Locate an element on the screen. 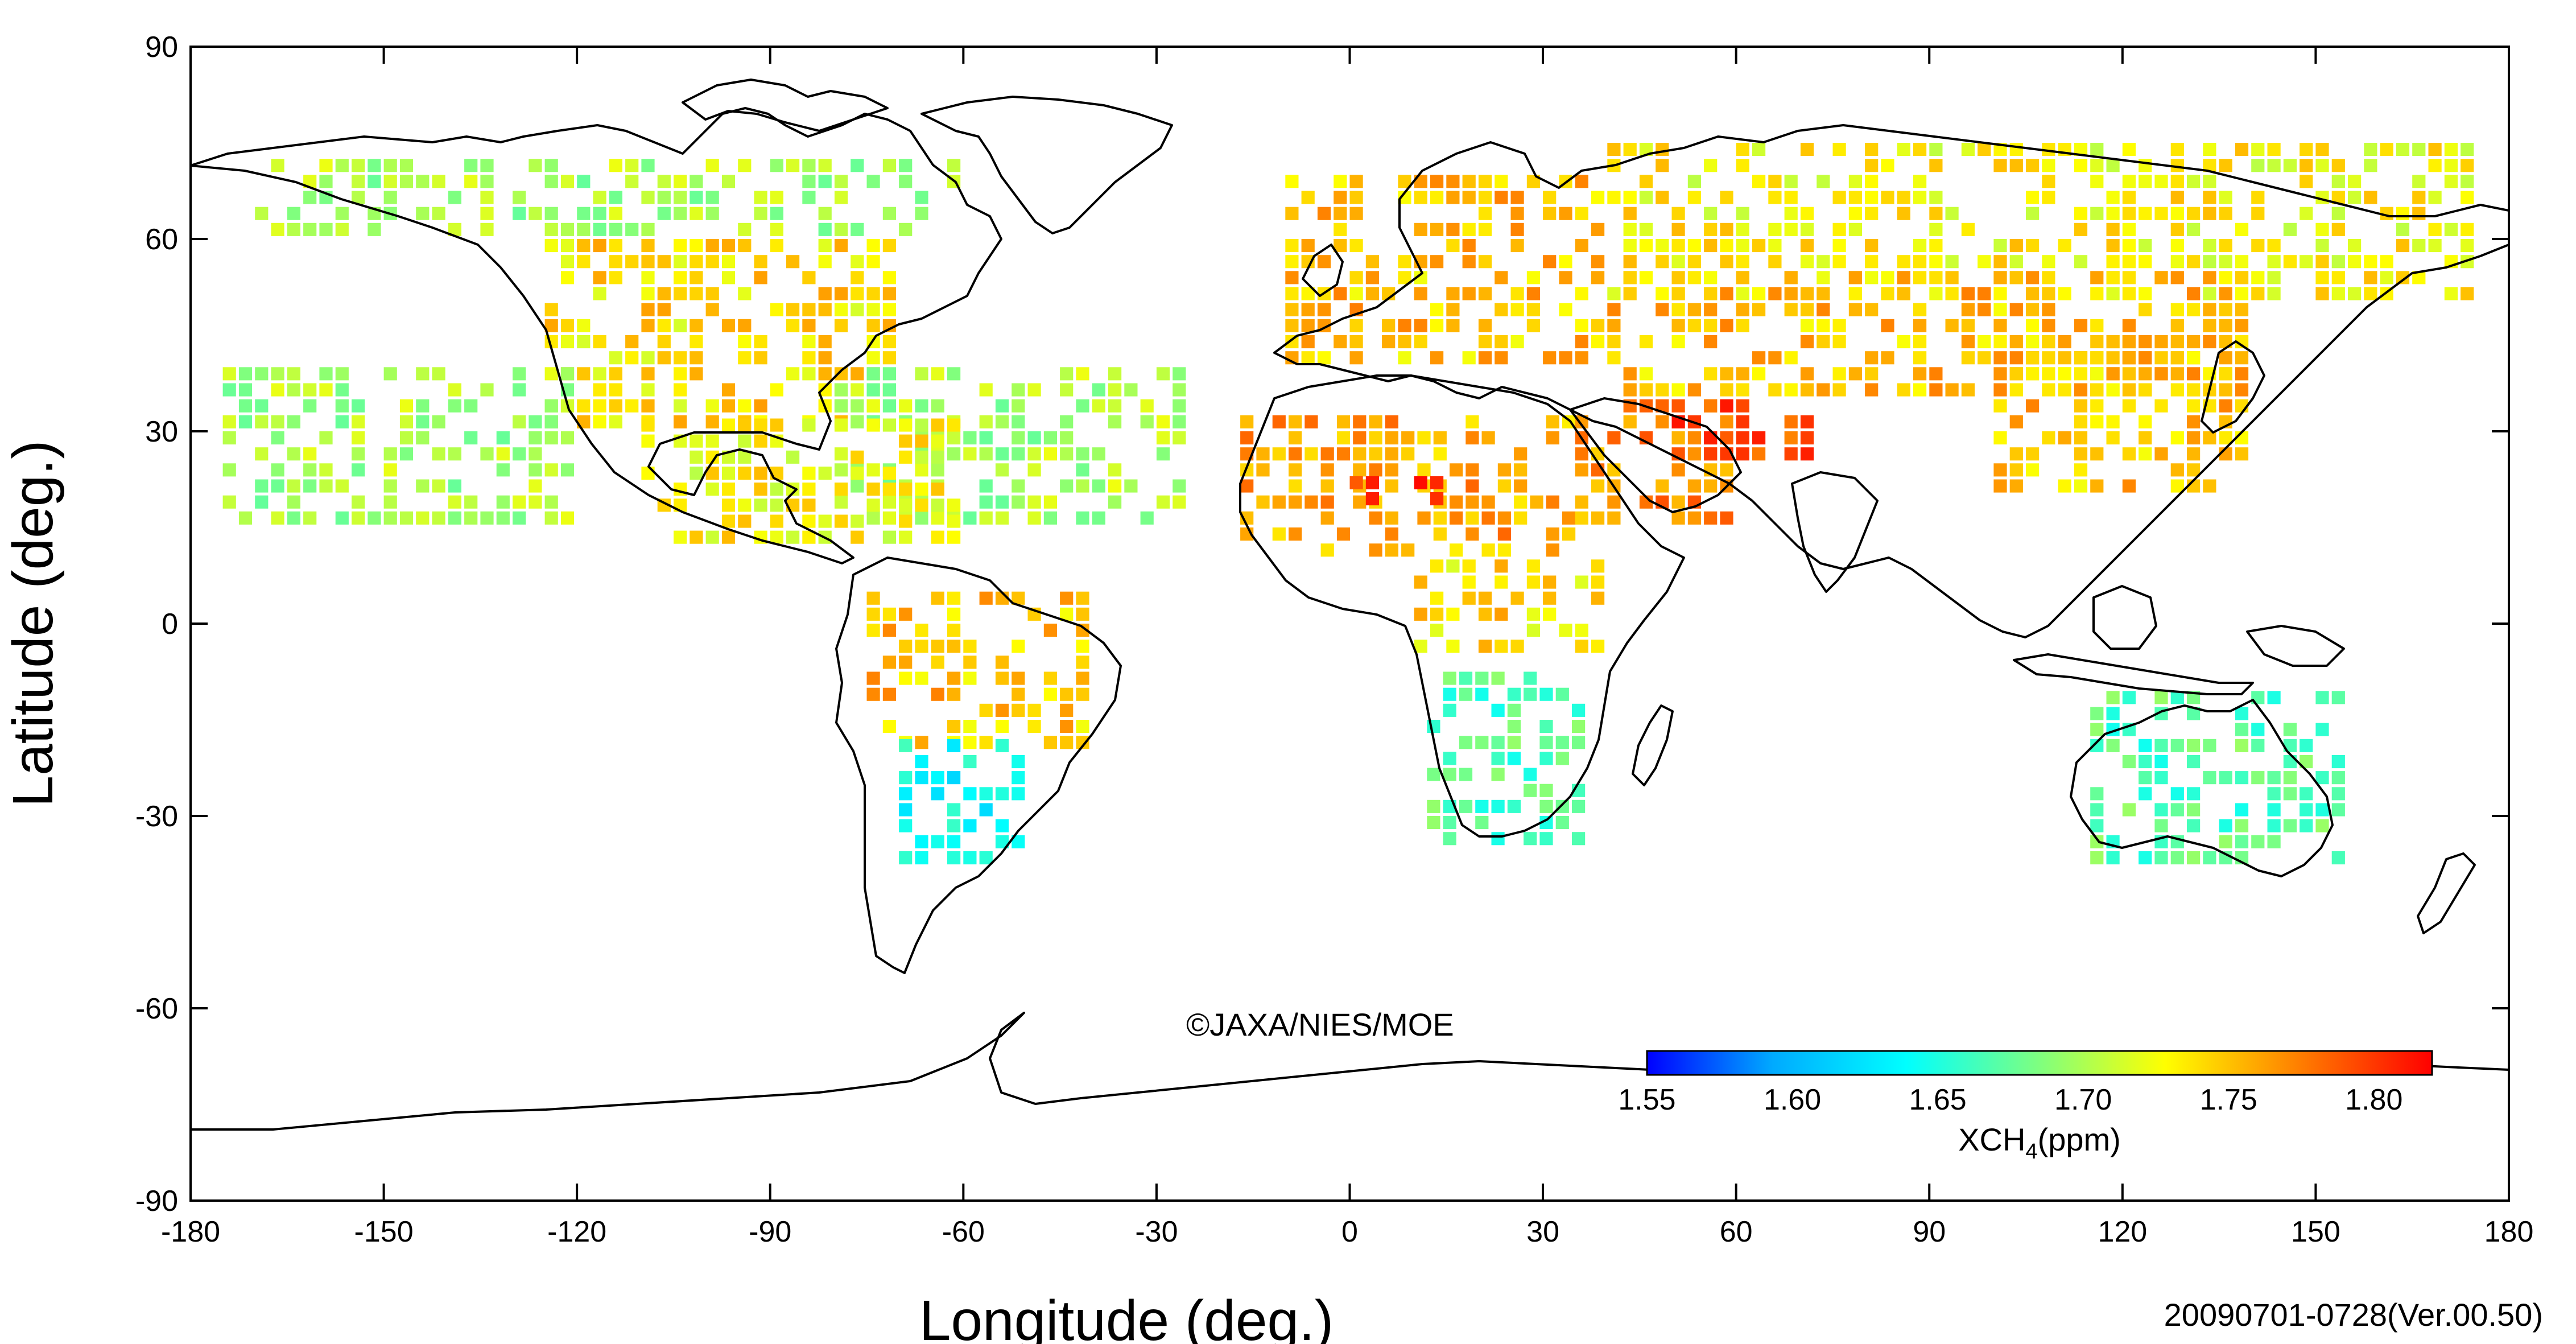 The width and height of the screenshot is (2576, 1344). x-tick-label: 150 is located at coordinates (2316, 1232).